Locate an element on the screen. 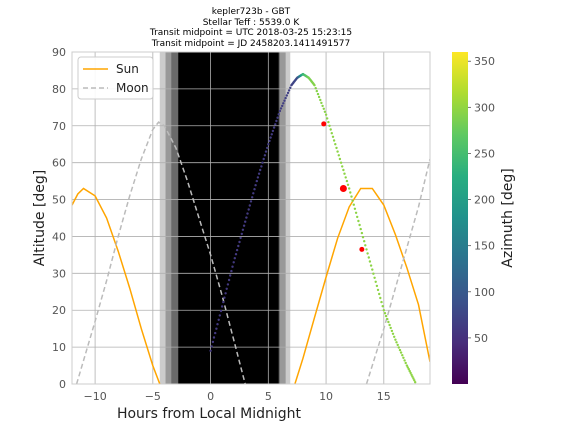 This screenshot has width=576, height=432. x-tick-label: 15 is located at coordinates (384, 396).